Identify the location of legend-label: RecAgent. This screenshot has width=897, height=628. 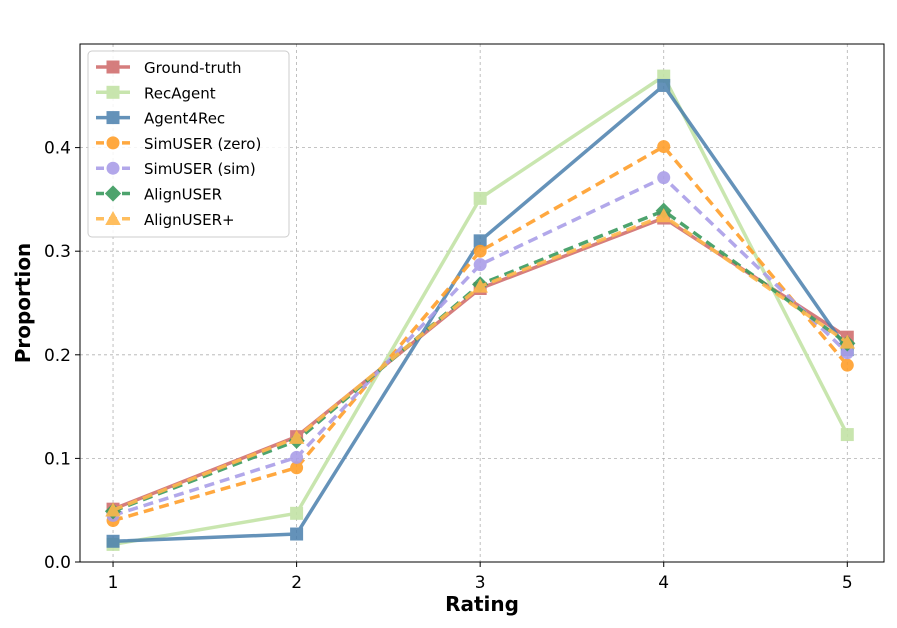
(180, 93).